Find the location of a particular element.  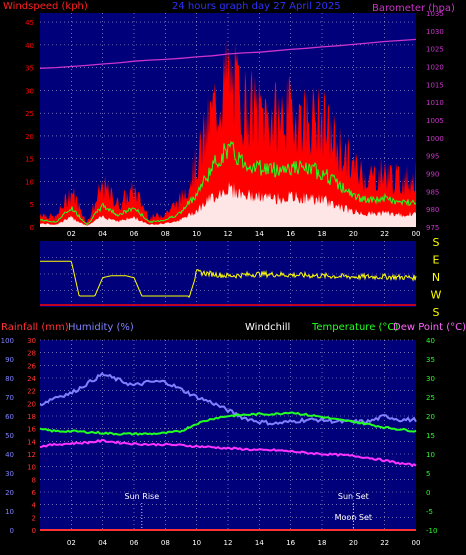

temperature-tick-label: -10 is located at coordinates (431, 531).